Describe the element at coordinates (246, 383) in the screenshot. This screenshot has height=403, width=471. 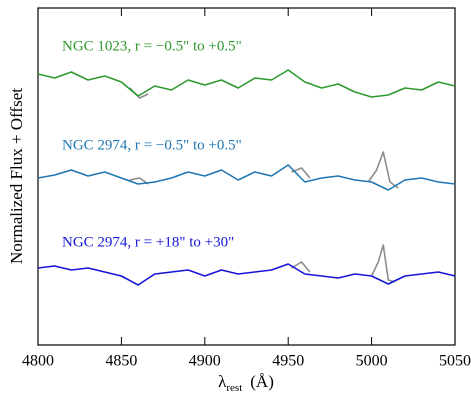
I see `x-axis-label: λrest (Å)` at that location.